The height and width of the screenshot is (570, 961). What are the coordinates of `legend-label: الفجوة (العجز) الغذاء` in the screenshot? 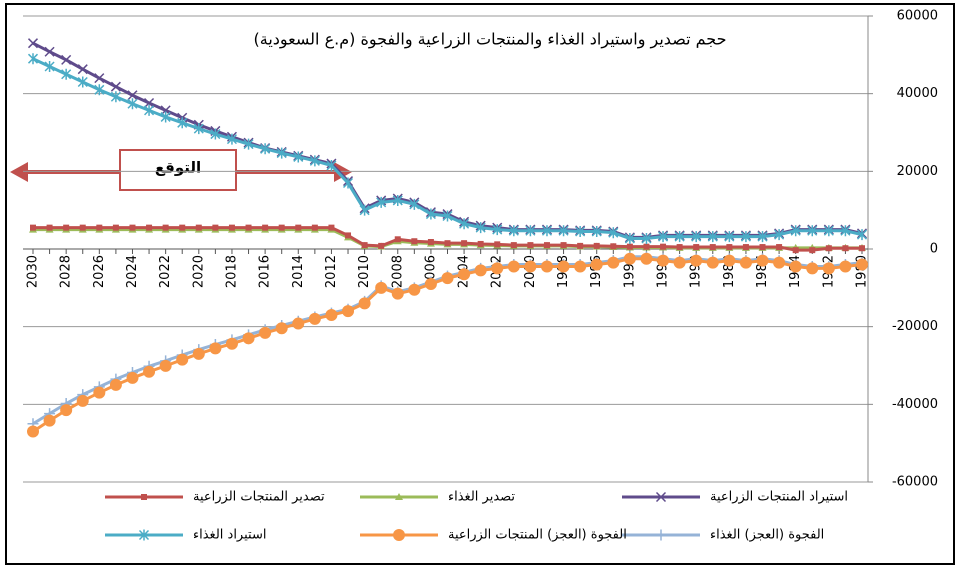 It's located at (767, 535).